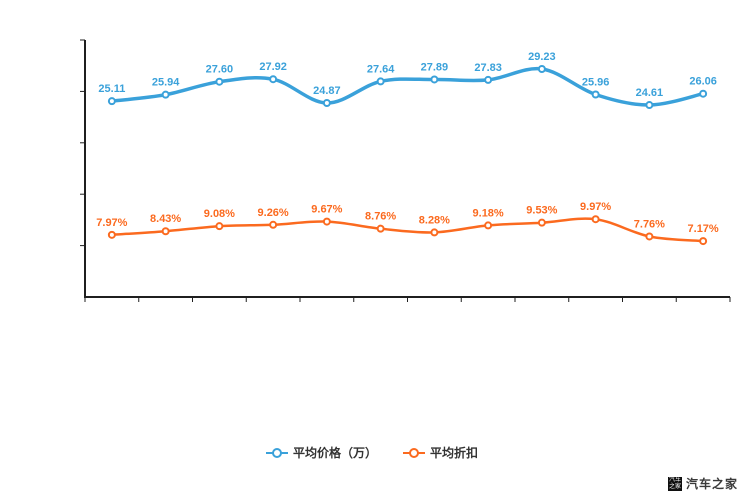 The image size is (744, 496). I want to click on svg-text: 27.60, so click(220, 70).